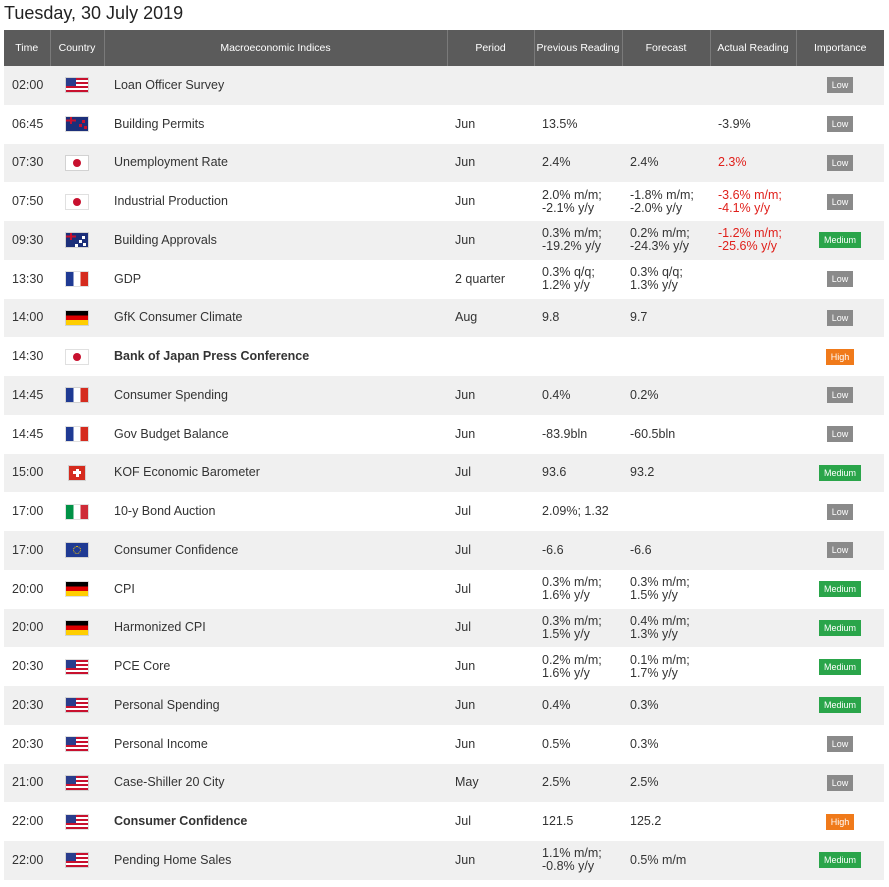  Describe the element at coordinates (463, 821) in the screenshot. I see `event-period: Jul` at that location.